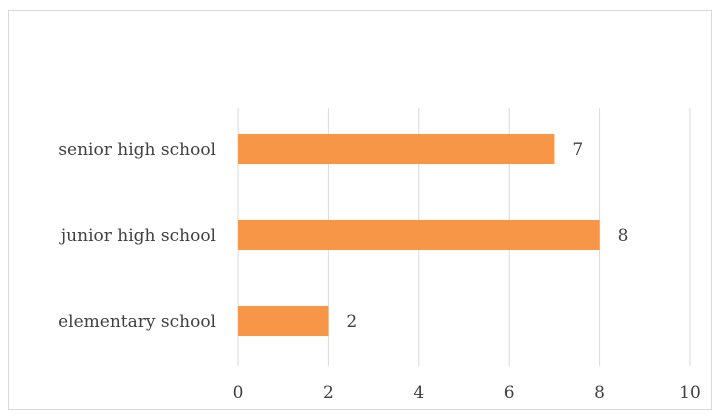 The width and height of the screenshot is (720, 417). Describe the element at coordinates (467, 393) in the screenshot. I see `x-axis-tick-labels: 0 2 4 6 8 10` at that location.